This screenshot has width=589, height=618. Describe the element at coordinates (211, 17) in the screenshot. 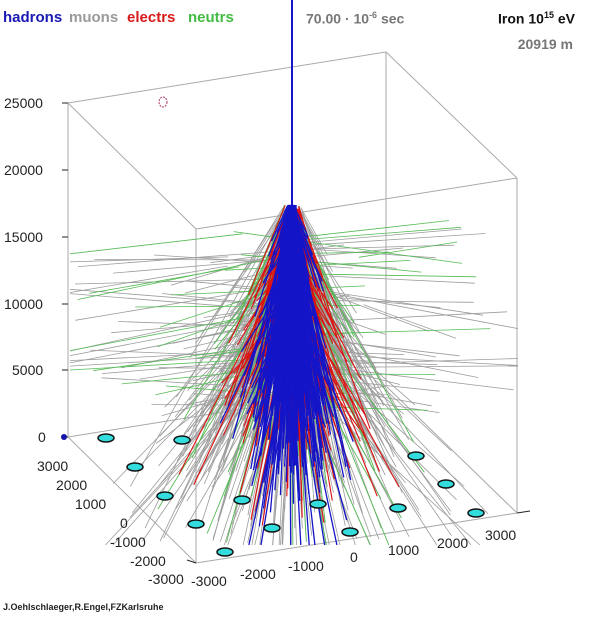

I see `legend-neutrons: neutrs` at that location.